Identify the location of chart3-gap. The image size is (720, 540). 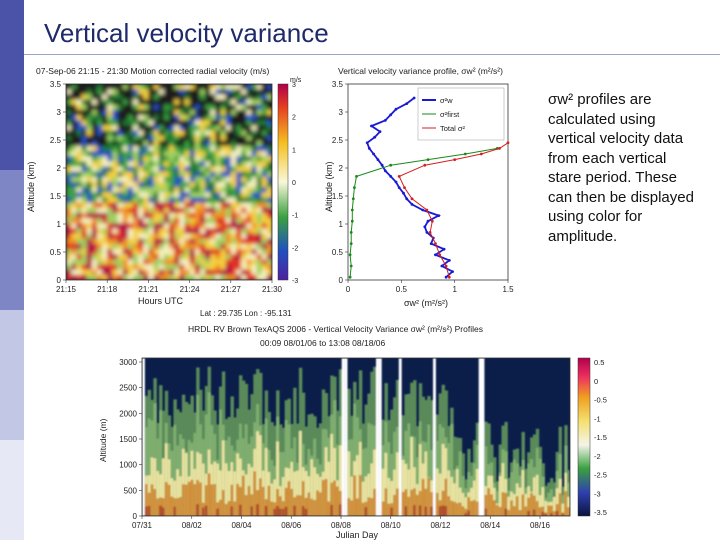
(377, 437).